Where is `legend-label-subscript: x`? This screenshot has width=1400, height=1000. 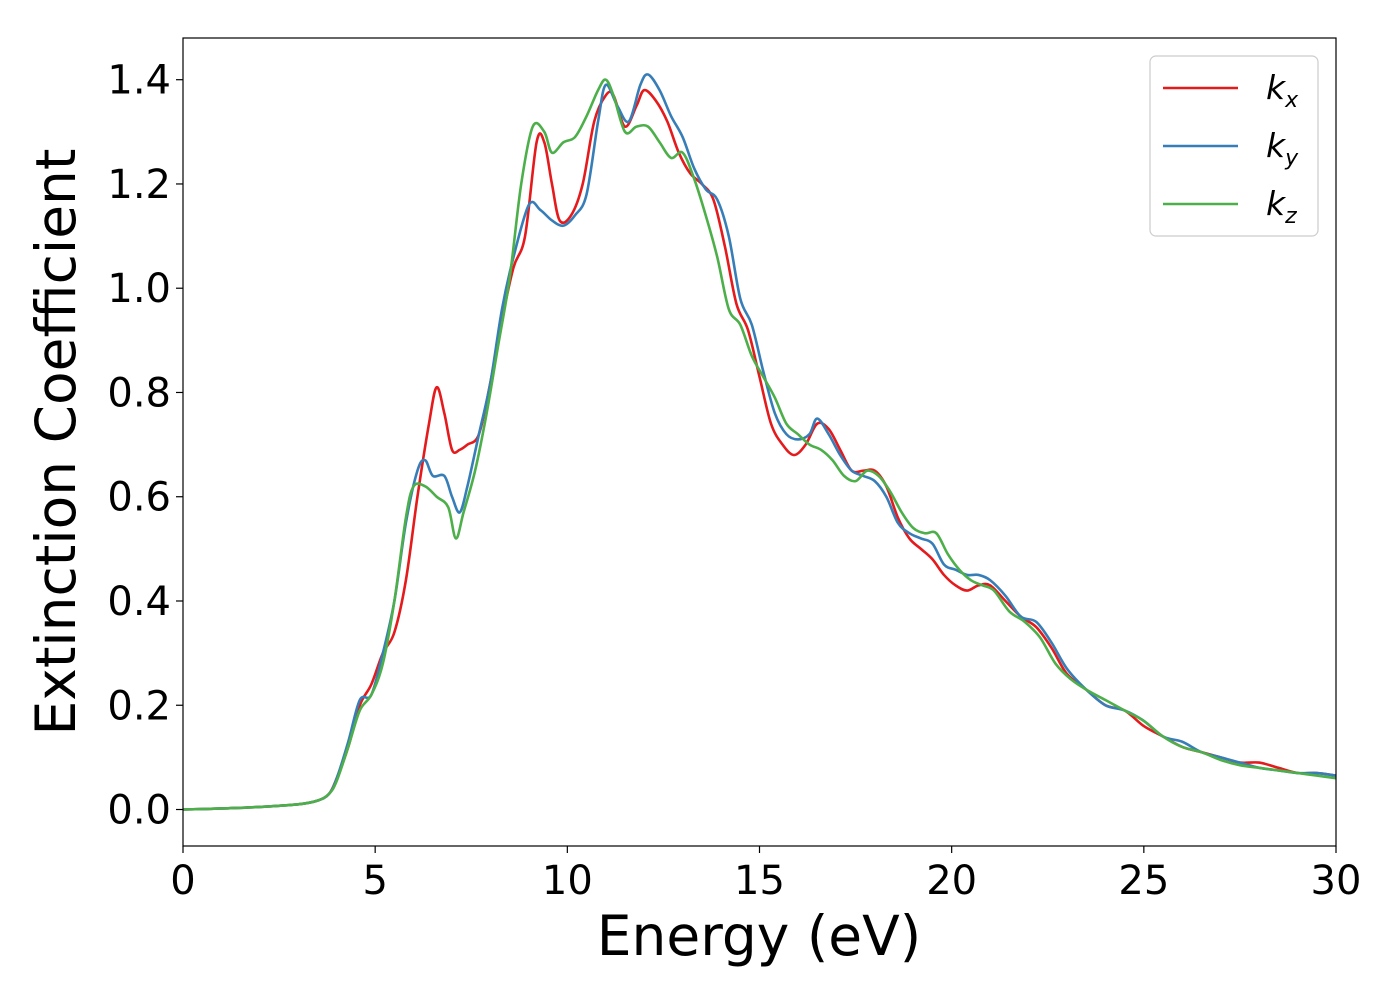 legend-label-subscript: x is located at coordinates (1291, 100).